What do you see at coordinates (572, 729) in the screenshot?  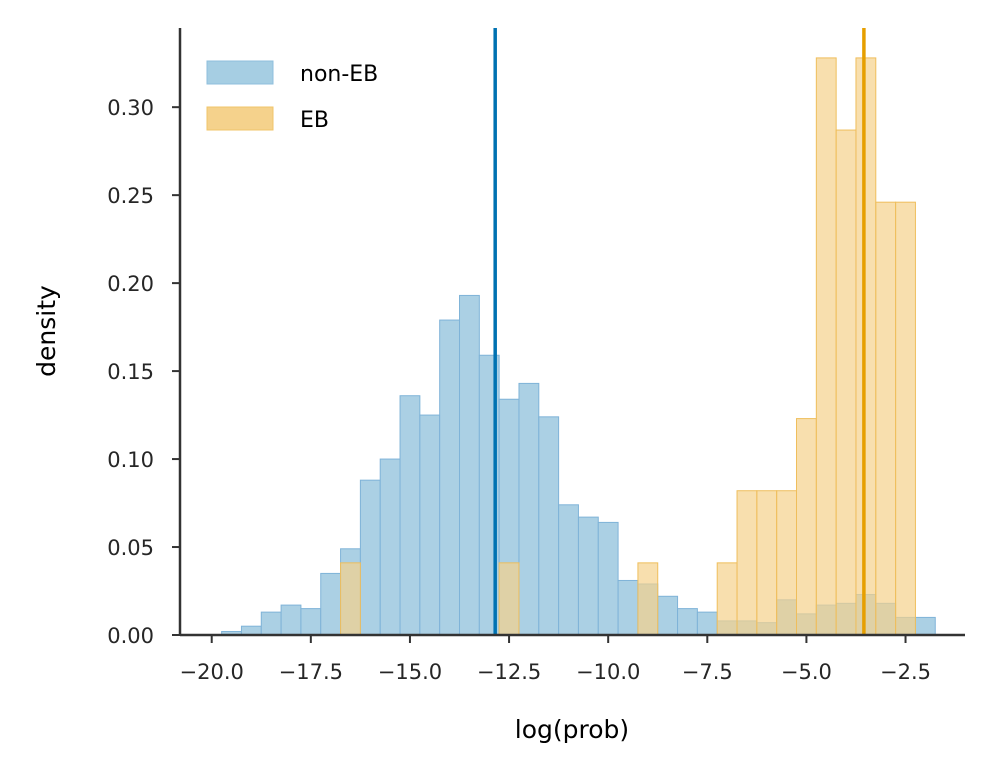 I see `x-axis-label: log(prob)` at bounding box center [572, 729].